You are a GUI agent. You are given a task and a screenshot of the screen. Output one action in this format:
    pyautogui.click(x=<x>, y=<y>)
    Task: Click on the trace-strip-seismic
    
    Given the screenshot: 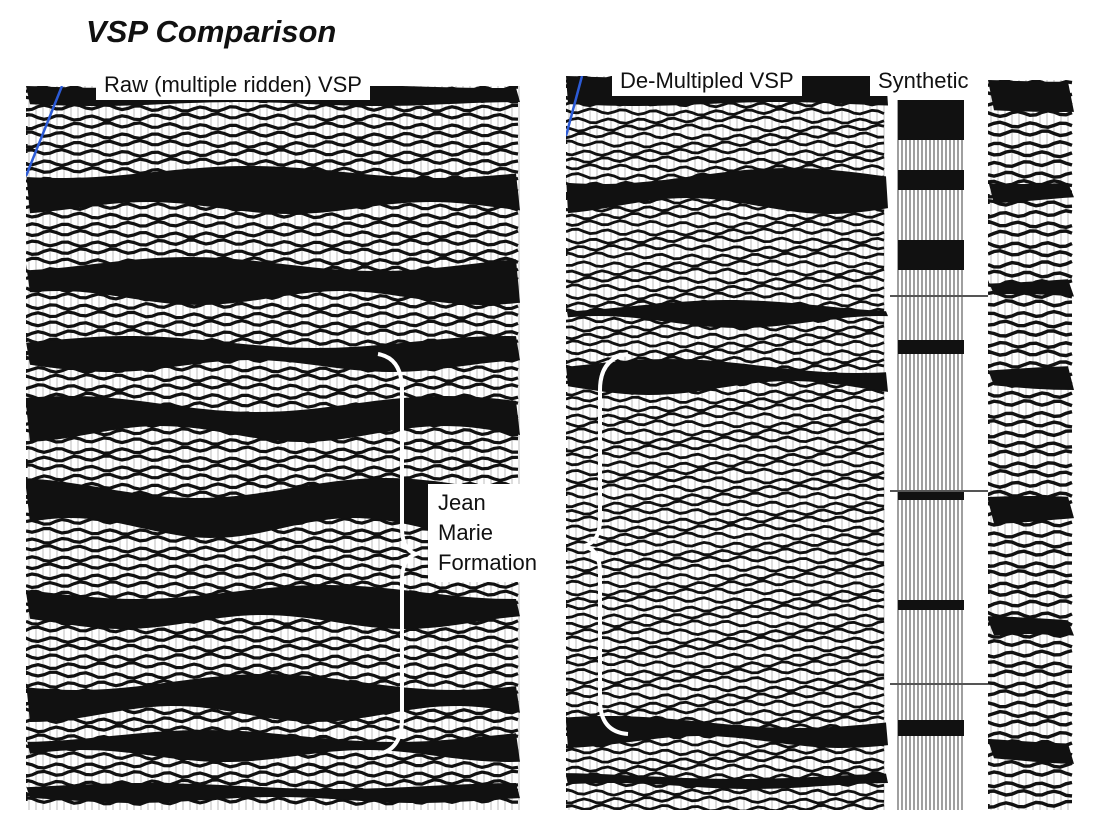 What is the action you would take?
    pyautogui.click(x=1031, y=445)
    